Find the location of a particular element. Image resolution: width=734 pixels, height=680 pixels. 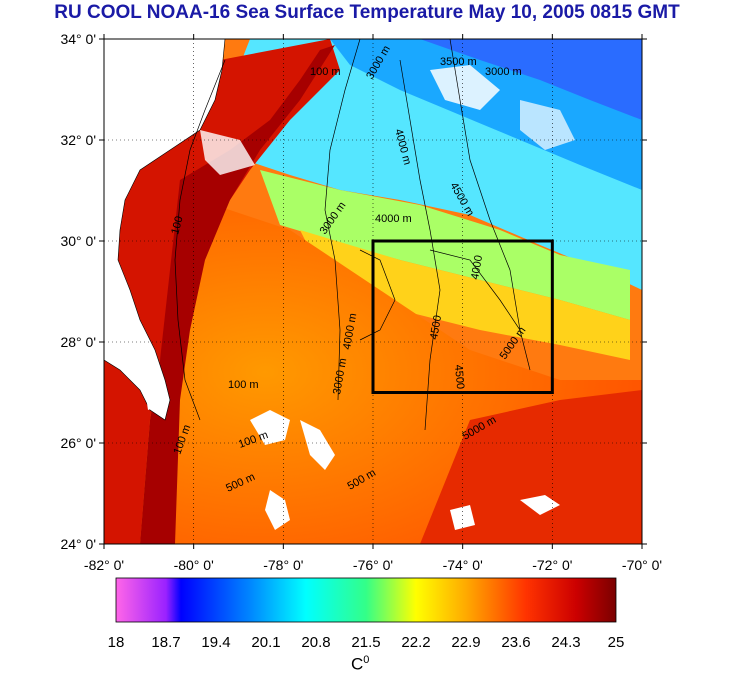

colorbar is located at coordinates (366, 600).